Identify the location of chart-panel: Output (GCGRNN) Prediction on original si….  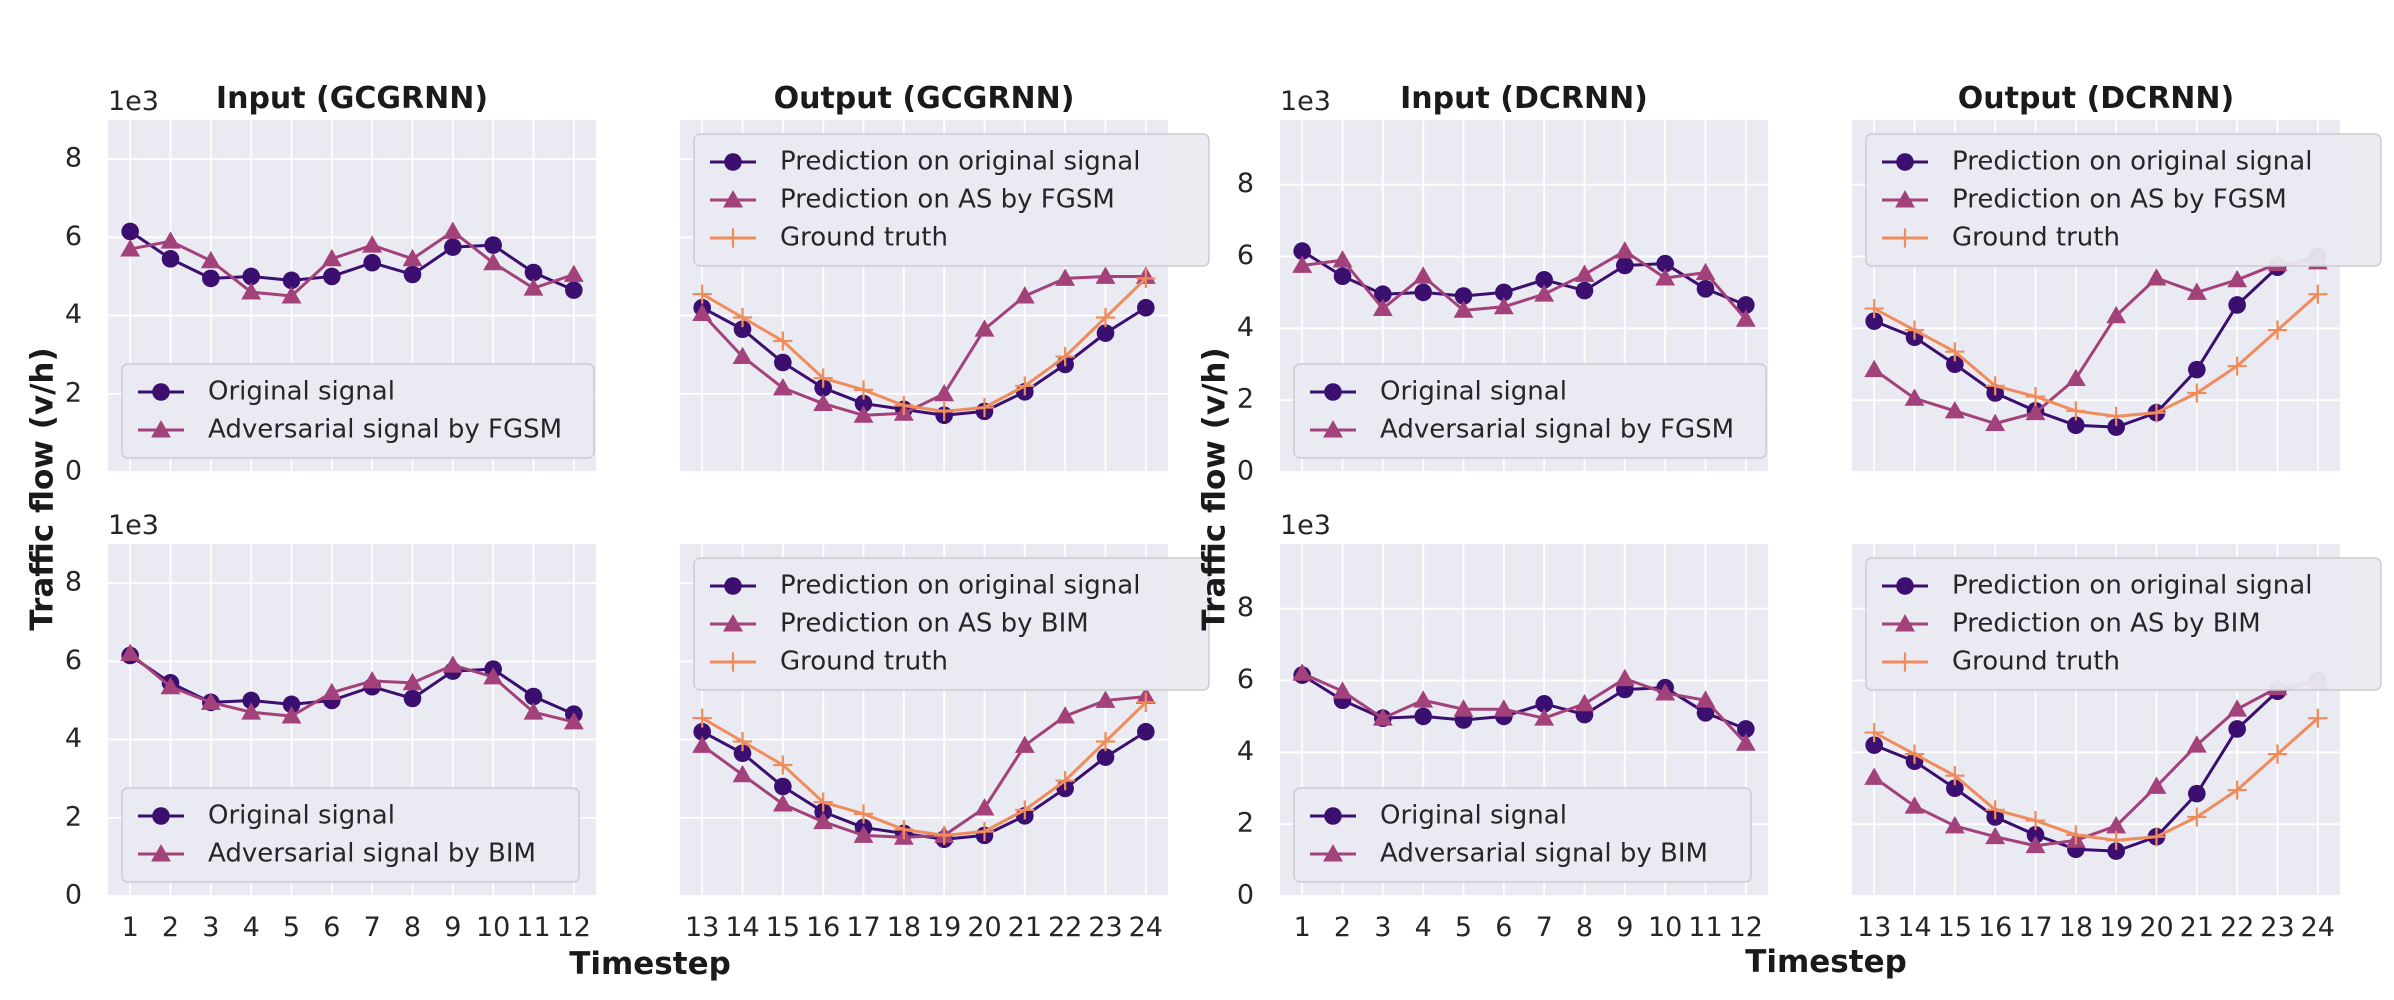
(945, 277).